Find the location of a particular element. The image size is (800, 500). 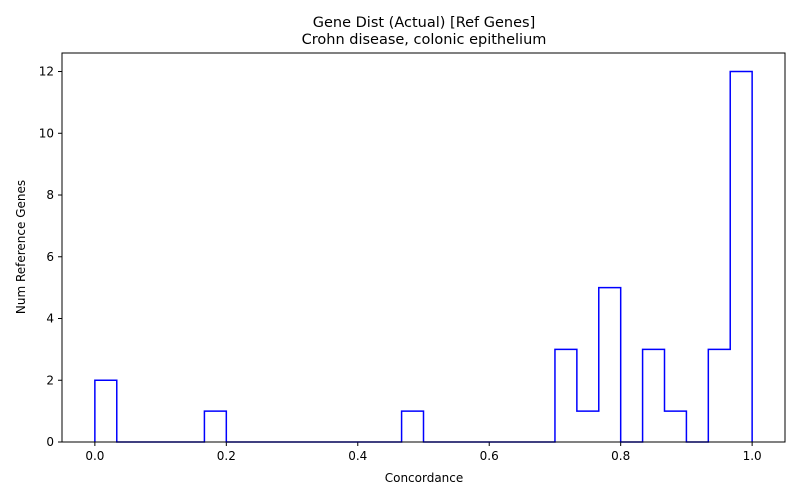

y-axis-label: Num Reference Genes is located at coordinates (21, 247).